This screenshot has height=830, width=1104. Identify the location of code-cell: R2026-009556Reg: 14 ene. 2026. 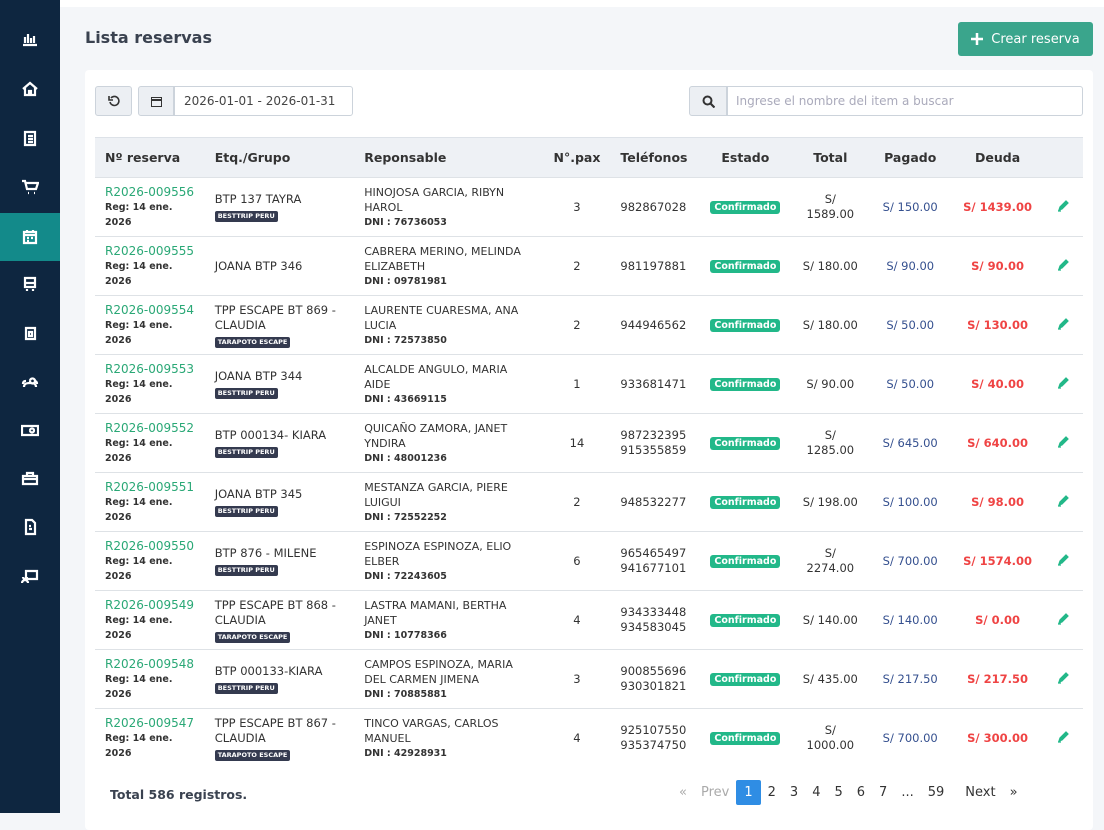
(150, 207).